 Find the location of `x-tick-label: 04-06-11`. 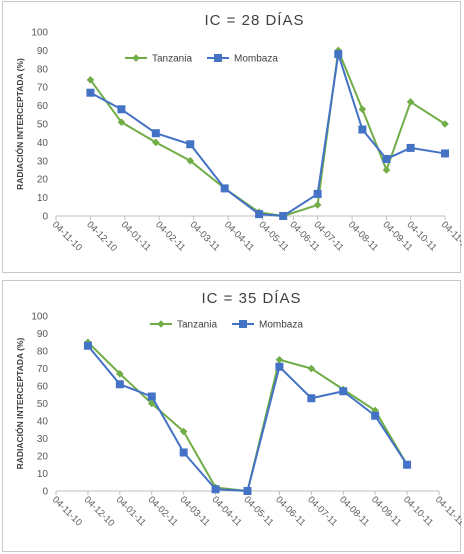

x-tick-label: 04-06-11 is located at coordinates (290, 511).